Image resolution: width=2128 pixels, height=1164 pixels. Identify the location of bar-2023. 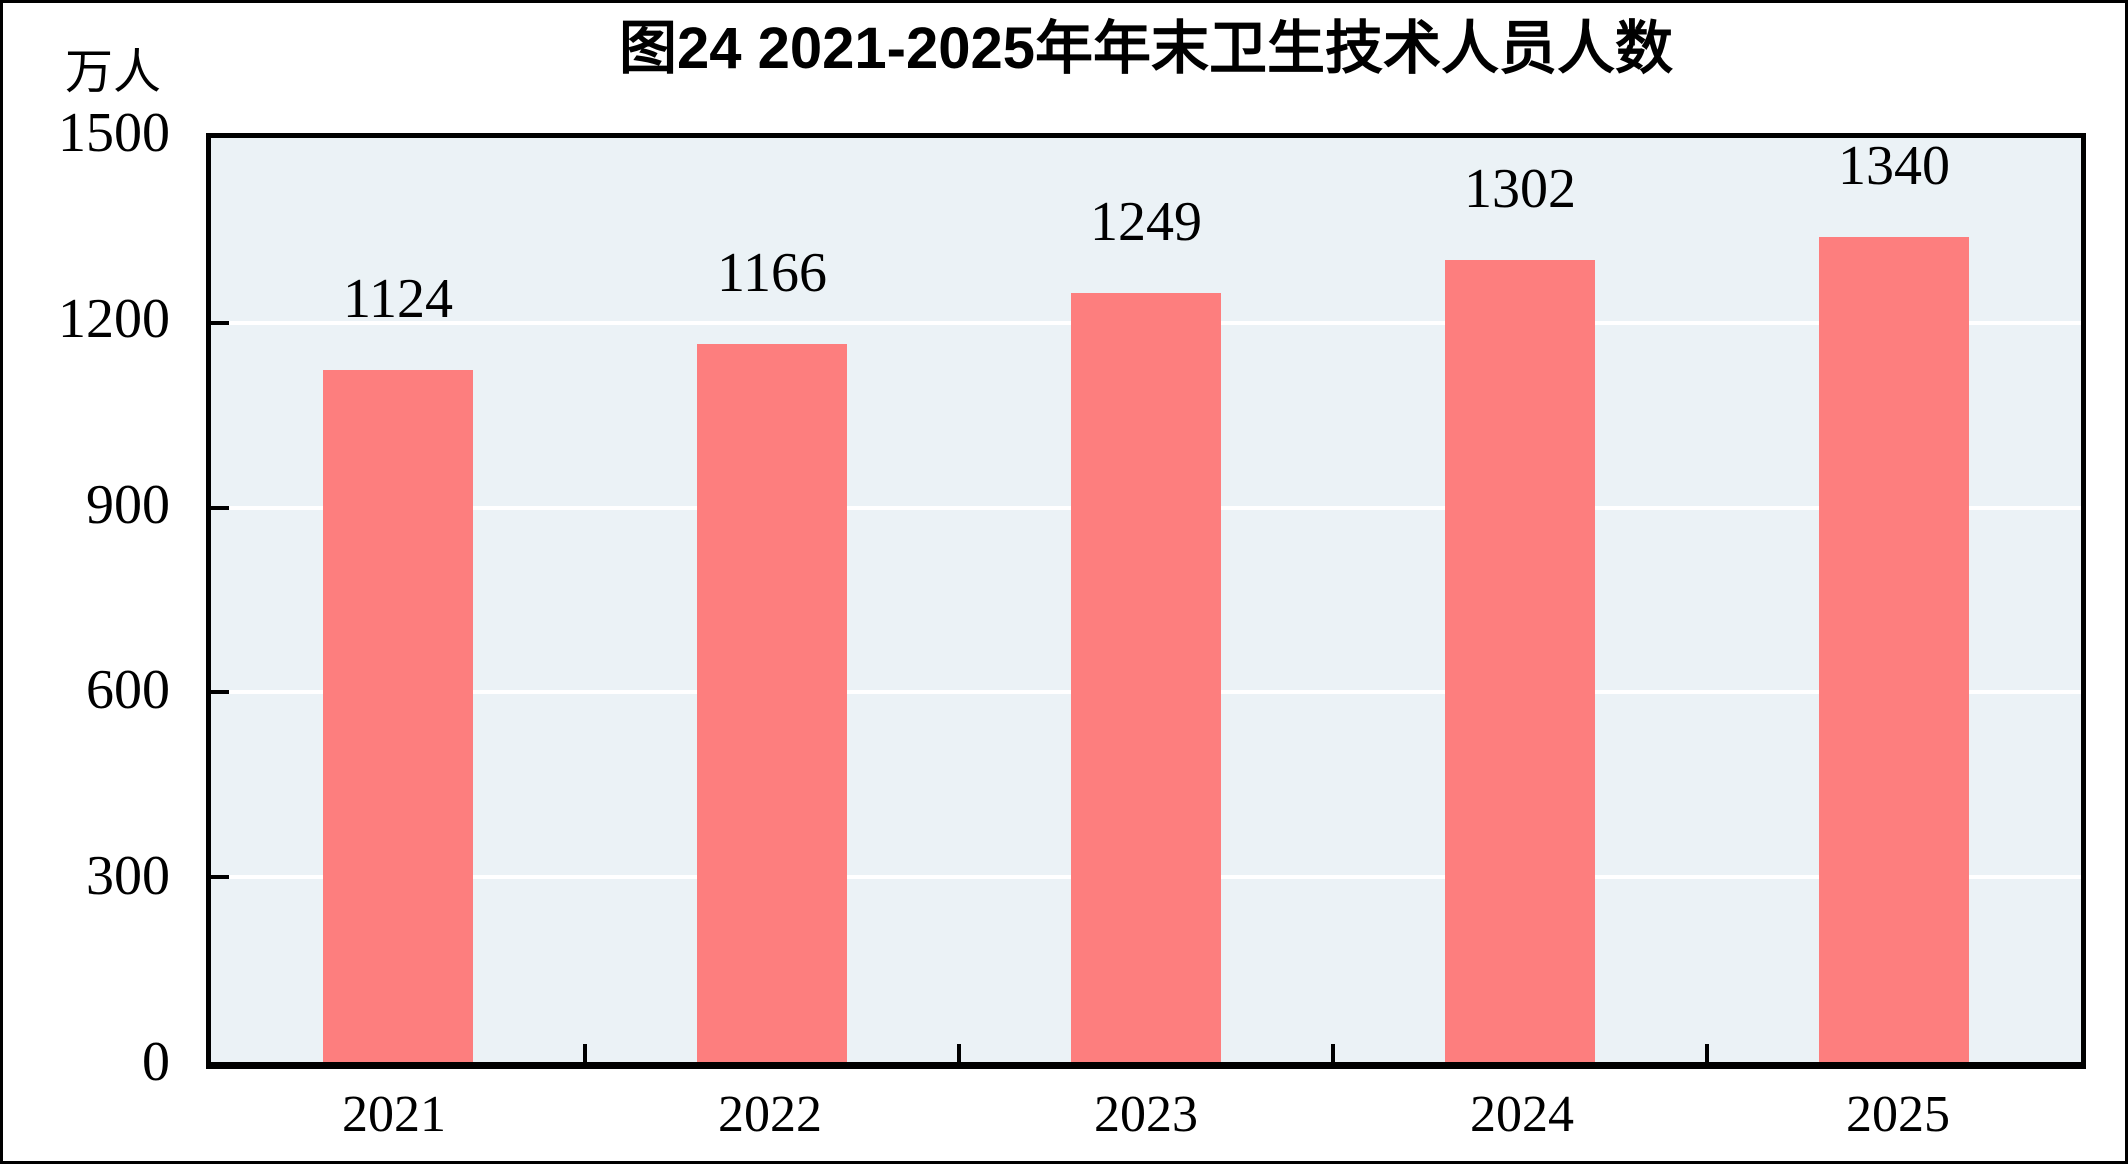
(1146, 677).